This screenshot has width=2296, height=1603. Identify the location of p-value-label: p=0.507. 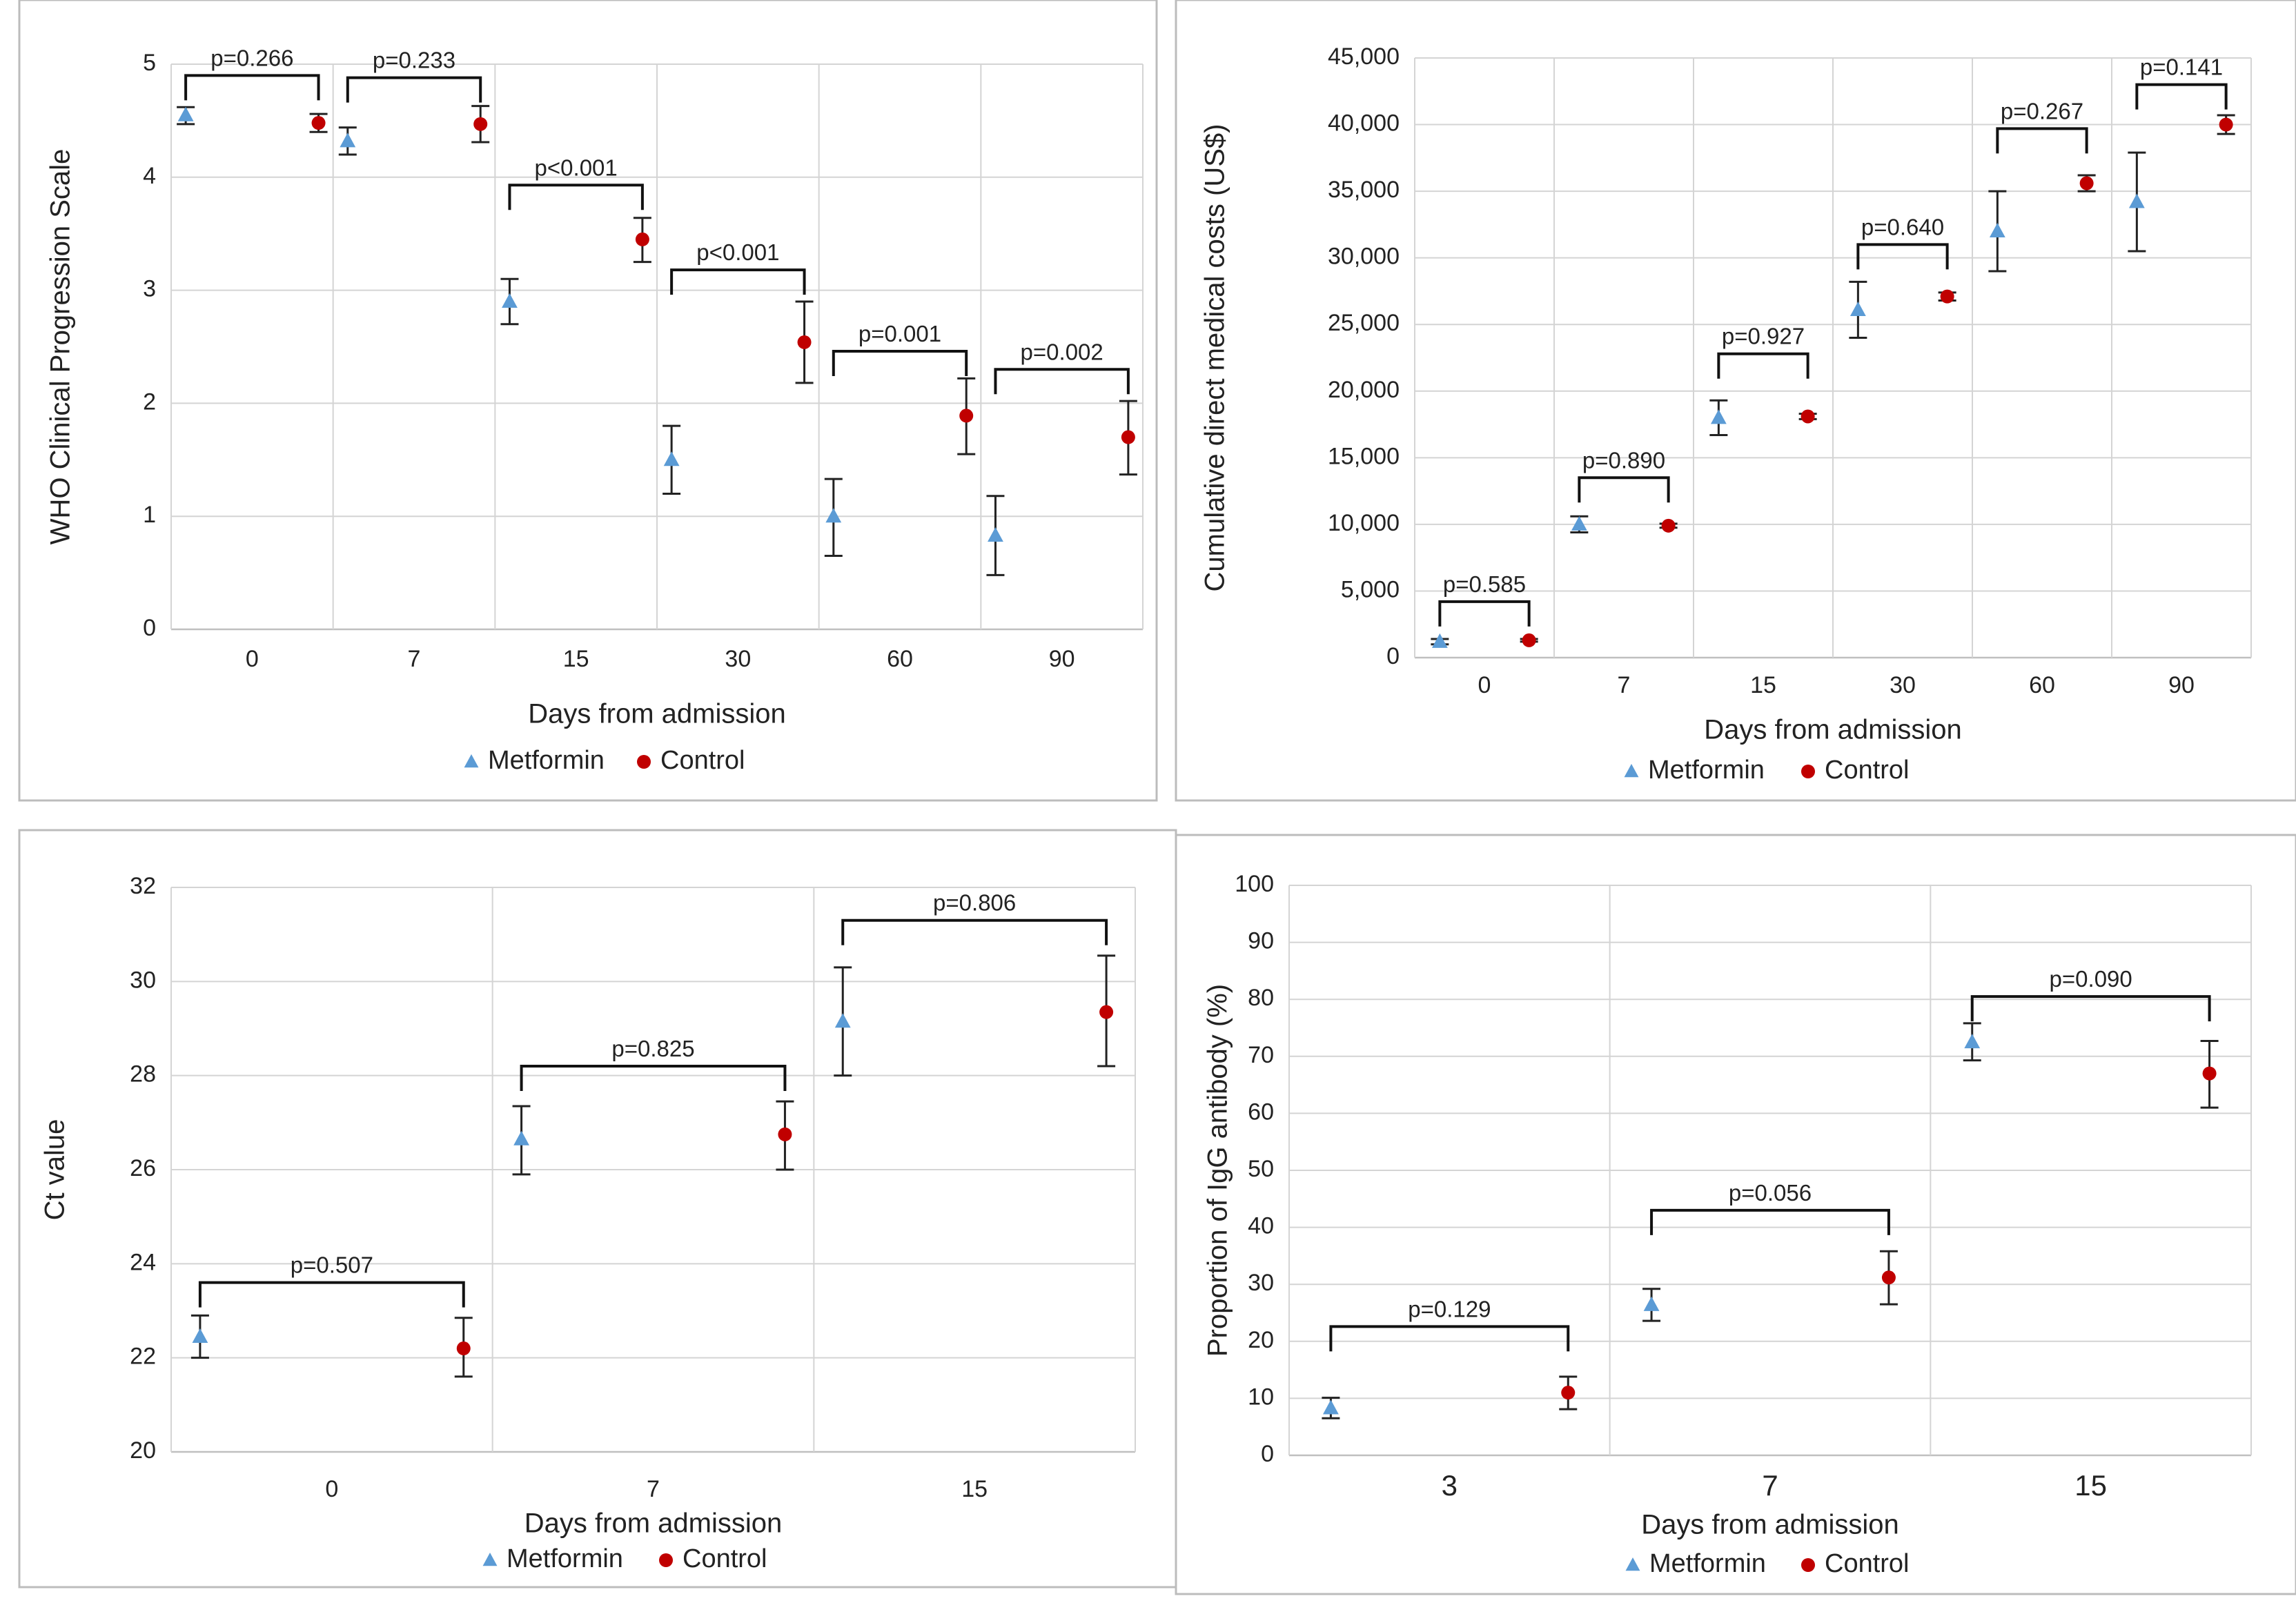
(332, 1265).